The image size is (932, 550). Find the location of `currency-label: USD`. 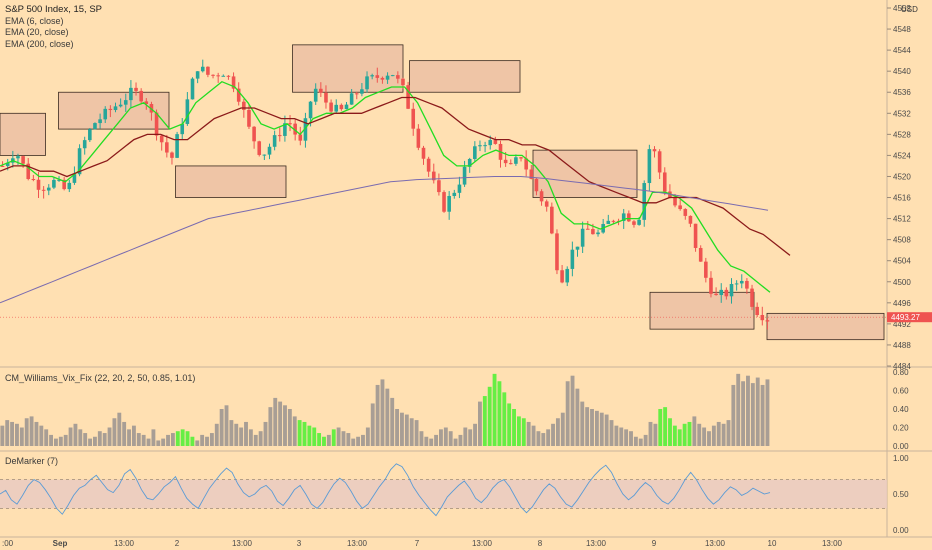

currency-label: USD is located at coordinates (909, 9).